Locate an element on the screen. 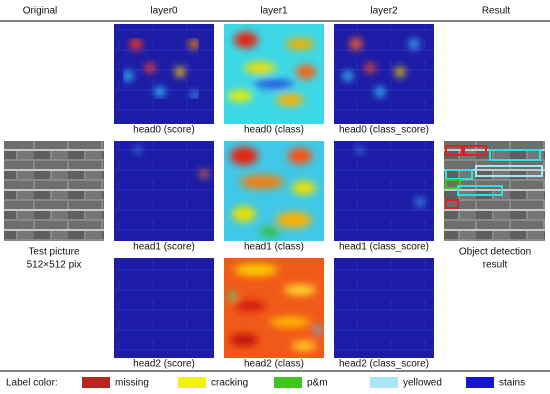  header: Original layer0 layer1 layer2 Result is located at coordinates (275, 14).